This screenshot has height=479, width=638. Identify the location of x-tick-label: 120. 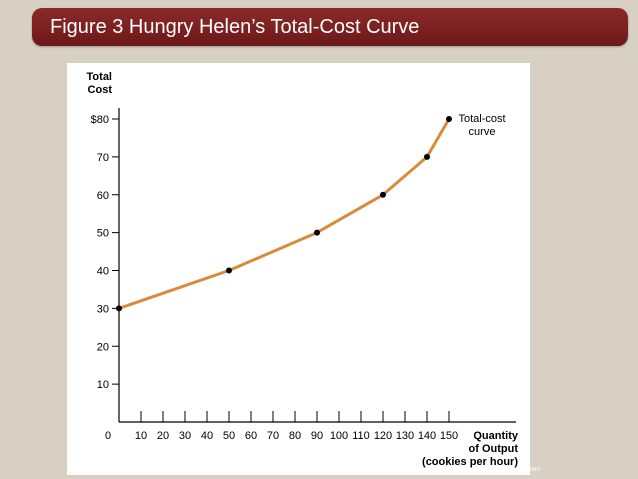
(383, 436).